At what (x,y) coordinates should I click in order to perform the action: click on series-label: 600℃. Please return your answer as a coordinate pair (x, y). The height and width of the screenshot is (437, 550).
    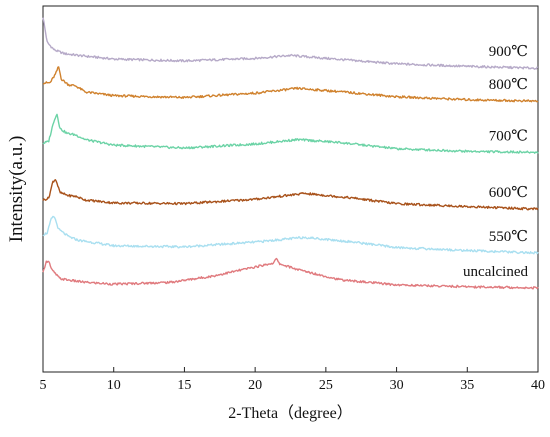
    Looking at the image, I should click on (508, 193).